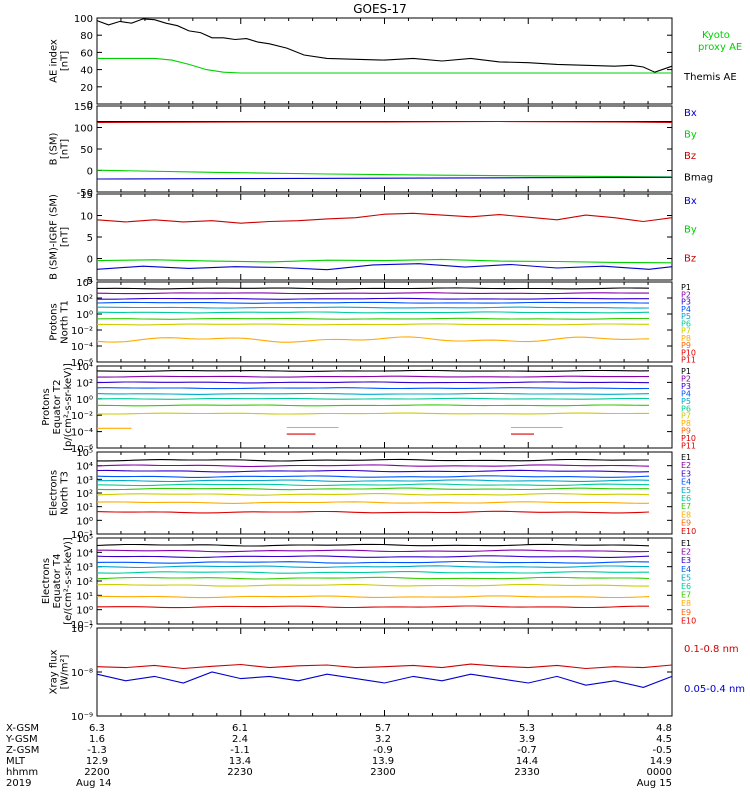  I want to click on y-axis-label: [p/(cm²-s-sr-keV)], so click(68, 407).